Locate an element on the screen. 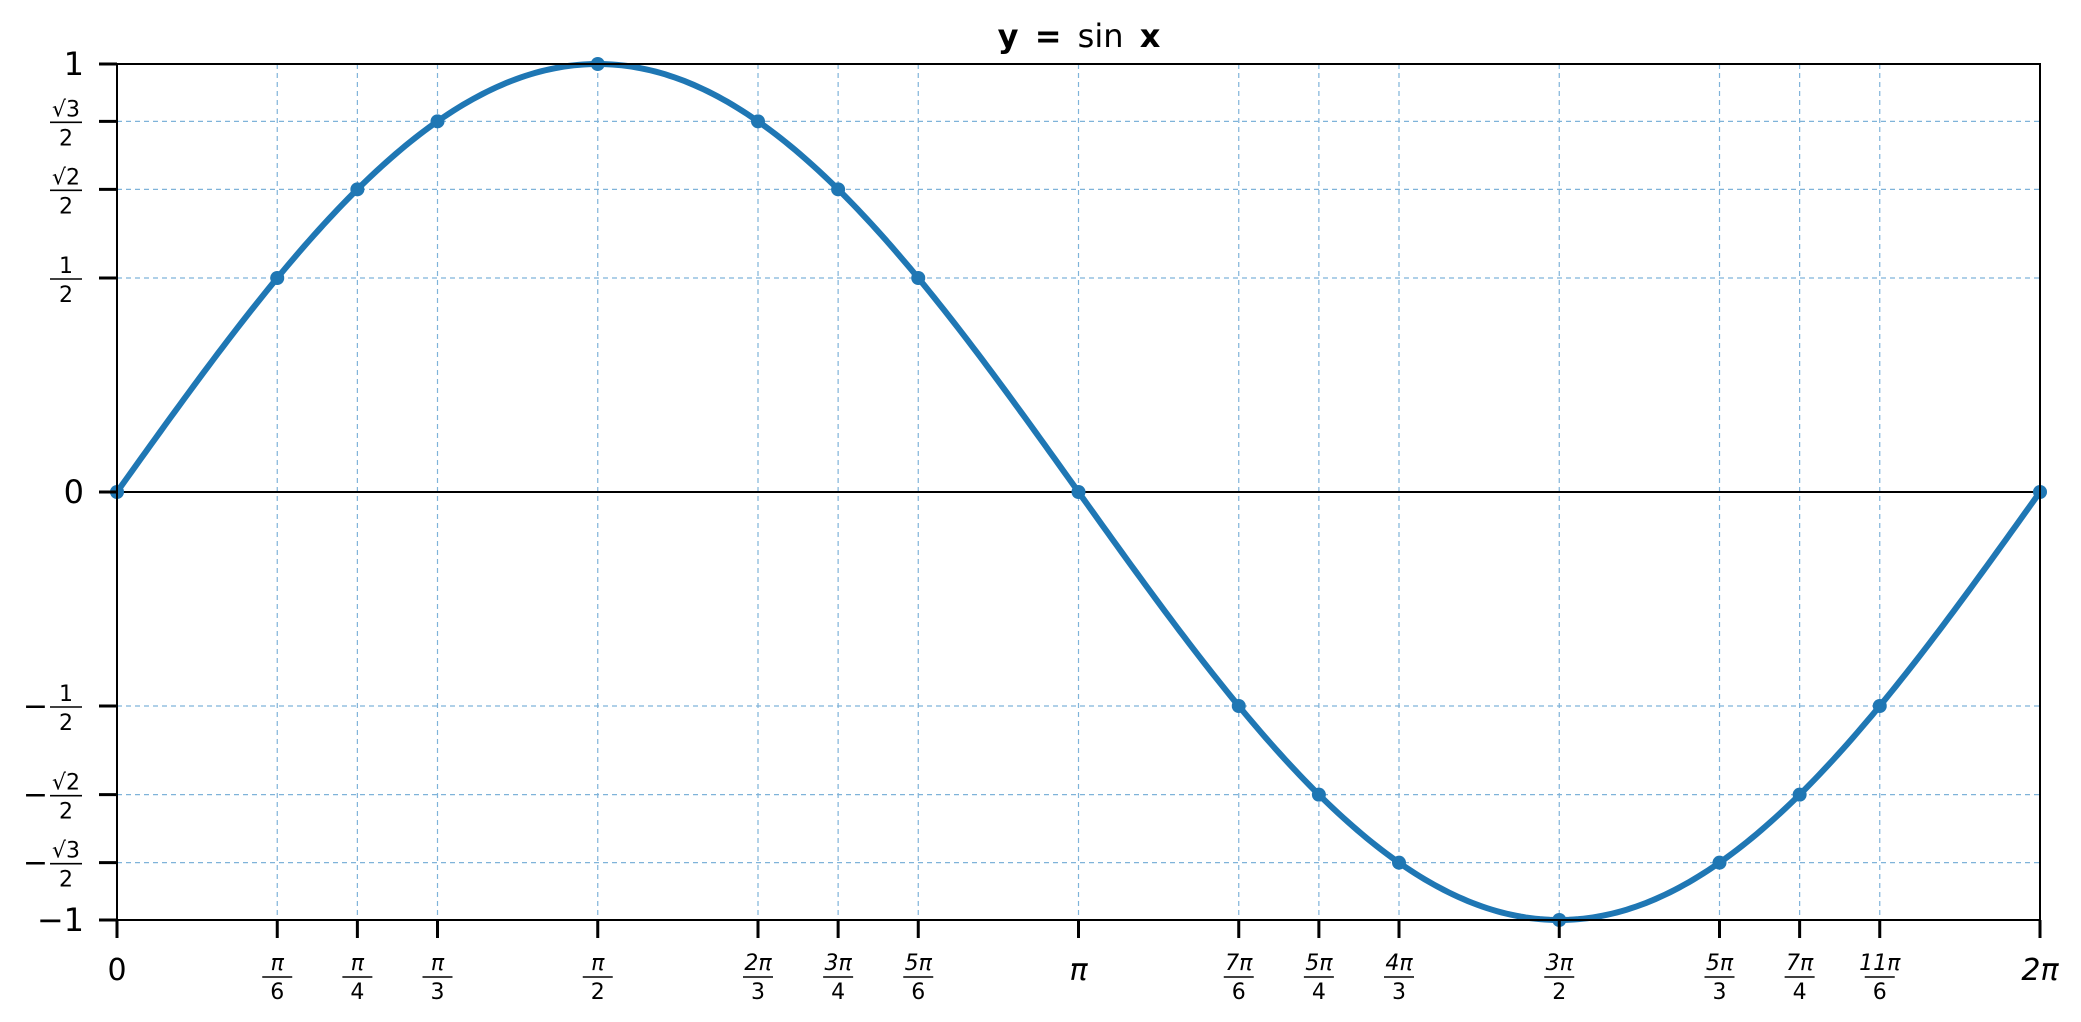  x-tick-label: 0 is located at coordinates (116, 970).